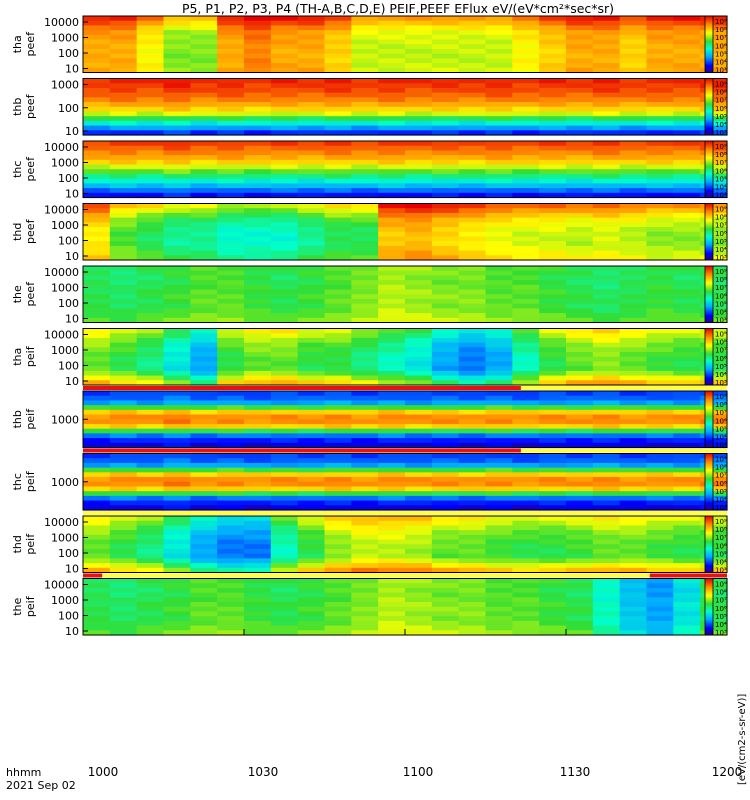 The image size is (750, 800). I want to click on x-tick-label-1000: 1000, so click(103, 772).